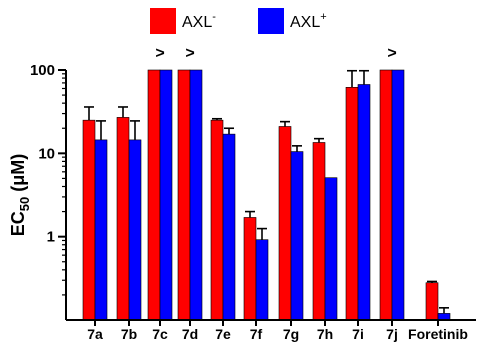 This screenshot has width=481, height=342. Describe the element at coordinates (190, 334) in the screenshot. I see `x-tick-label-7d: 7d` at that location.